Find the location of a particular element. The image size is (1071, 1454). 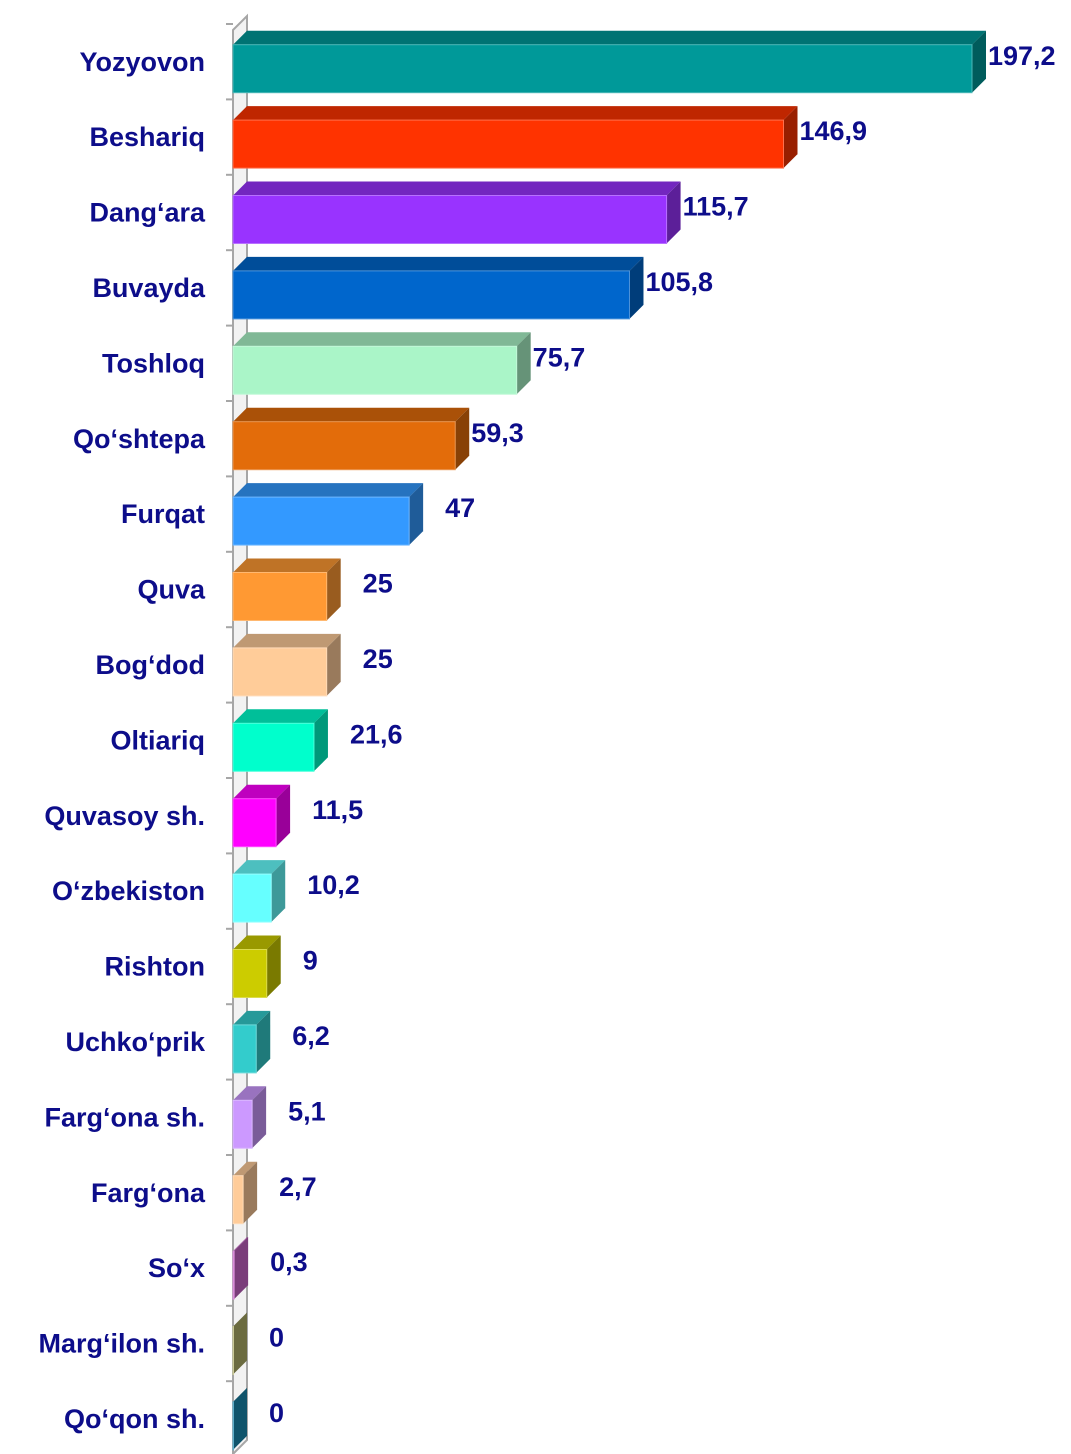

value-label: 0,3 is located at coordinates (289, 1262).